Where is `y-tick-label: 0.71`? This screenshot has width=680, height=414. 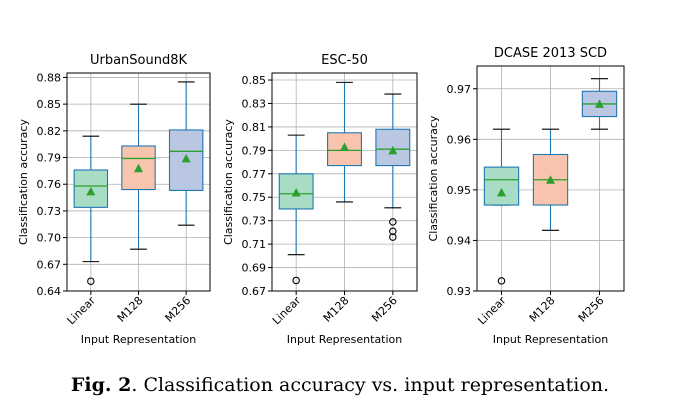 y-tick-label: 0.71 is located at coordinates (254, 244).